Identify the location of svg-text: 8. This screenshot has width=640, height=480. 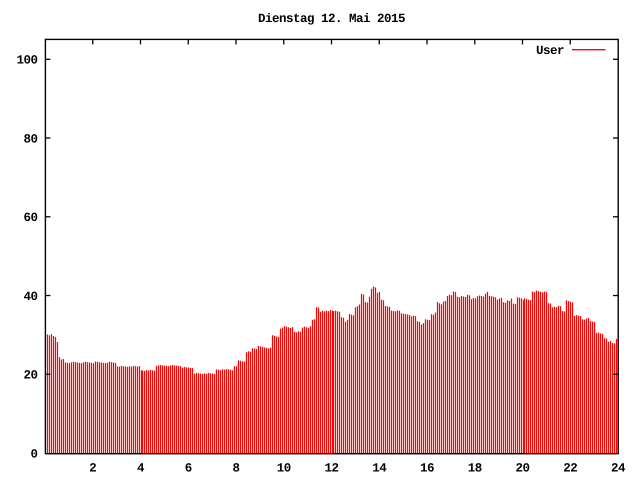
(235, 469).